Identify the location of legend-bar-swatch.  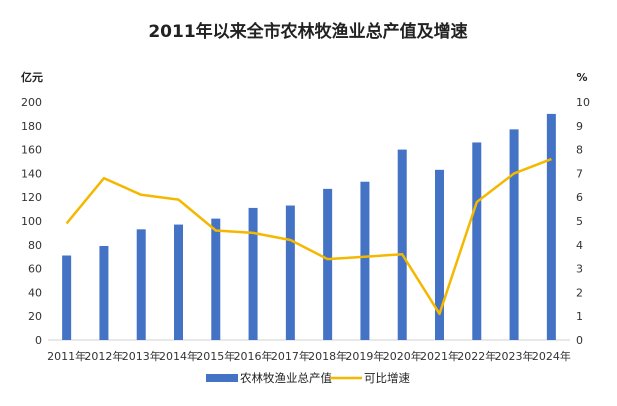
(222, 378).